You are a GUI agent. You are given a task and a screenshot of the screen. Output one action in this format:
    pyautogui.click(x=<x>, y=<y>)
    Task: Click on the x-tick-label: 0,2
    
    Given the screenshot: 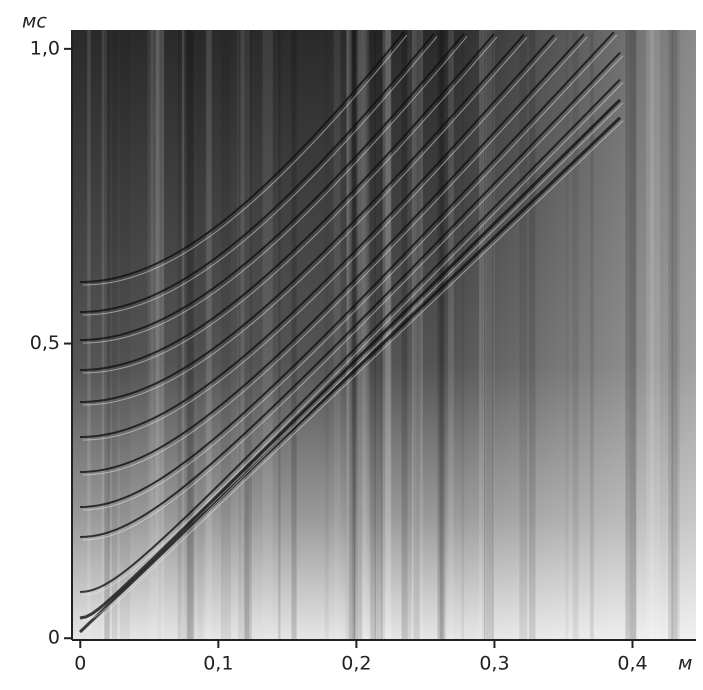 What is the action you would take?
    pyautogui.click(x=356, y=664)
    